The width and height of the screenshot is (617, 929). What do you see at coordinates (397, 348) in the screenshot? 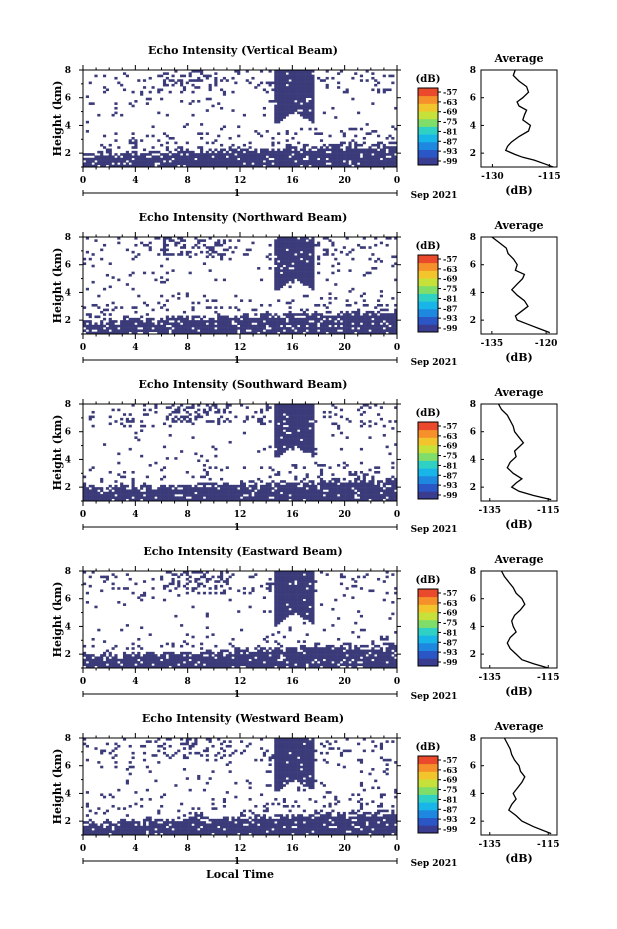
I see `x-tick-label: 0` at bounding box center [397, 348].